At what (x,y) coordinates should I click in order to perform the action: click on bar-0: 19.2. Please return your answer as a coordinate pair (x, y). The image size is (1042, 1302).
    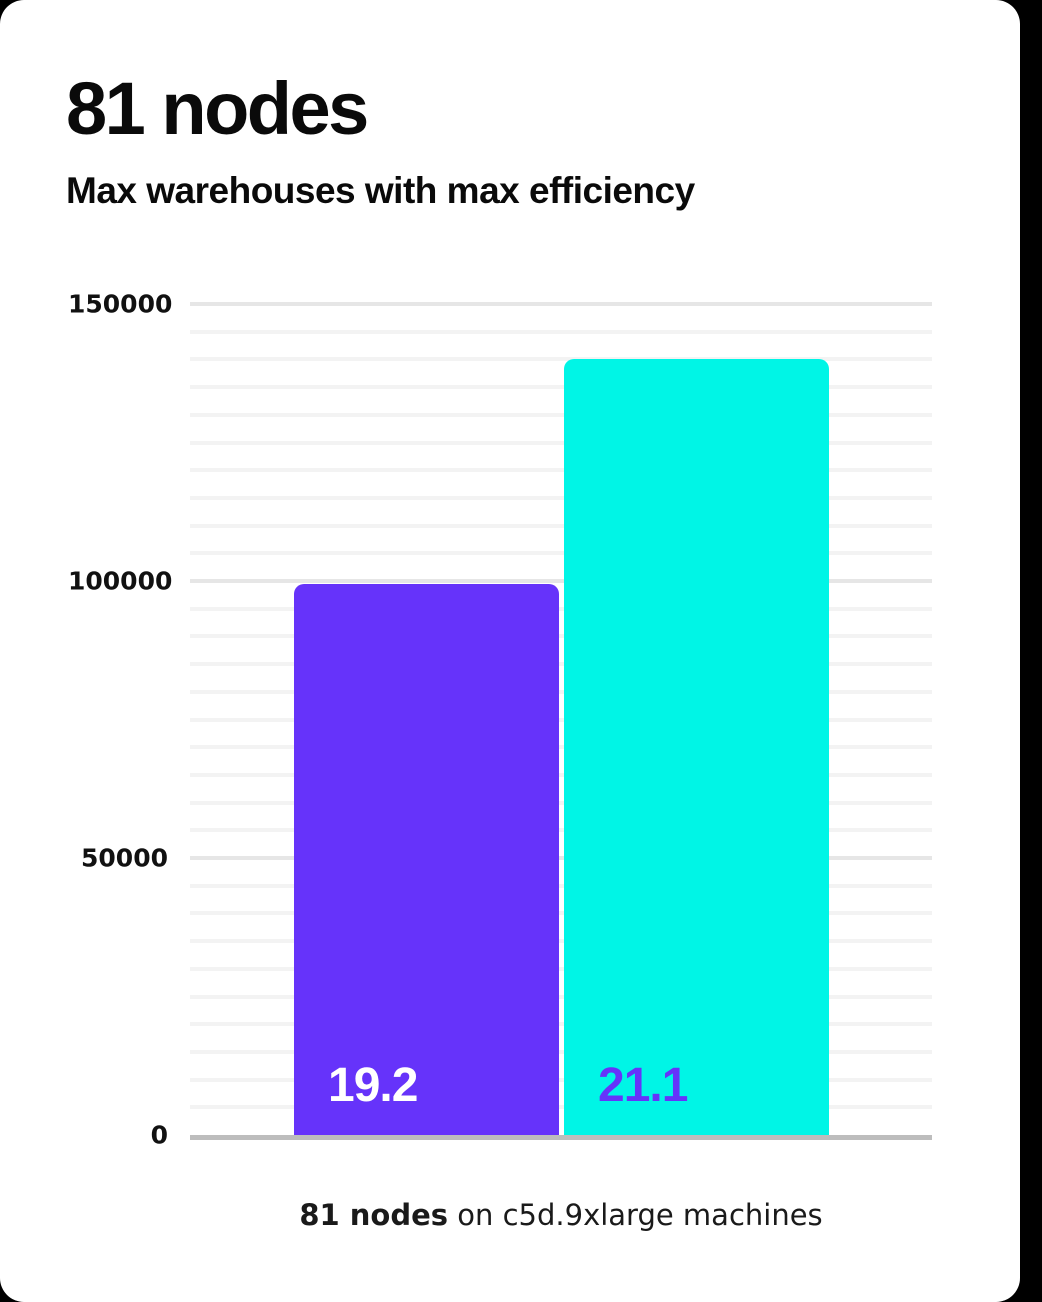
    Looking at the image, I should click on (426, 859).